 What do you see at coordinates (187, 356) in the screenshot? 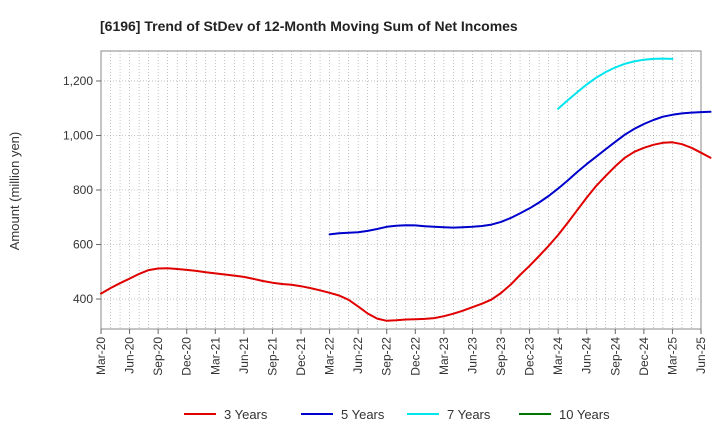
I see `x-tick-label: Dec-20` at bounding box center [187, 356].